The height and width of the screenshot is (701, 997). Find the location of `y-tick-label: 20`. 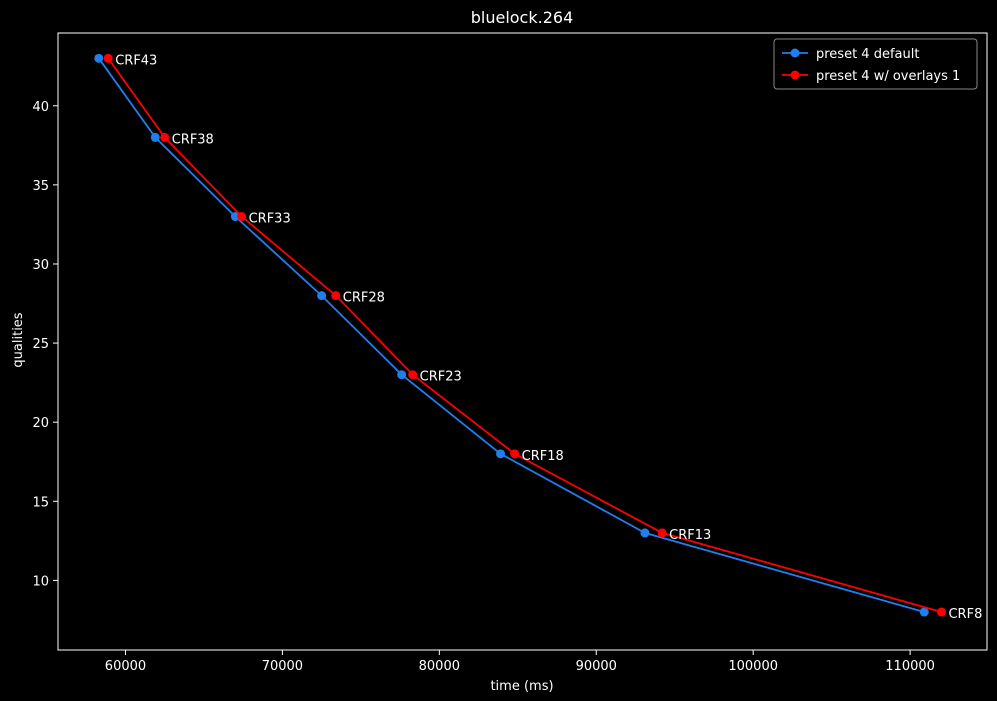

y-tick-label: 20 is located at coordinates (40, 423).